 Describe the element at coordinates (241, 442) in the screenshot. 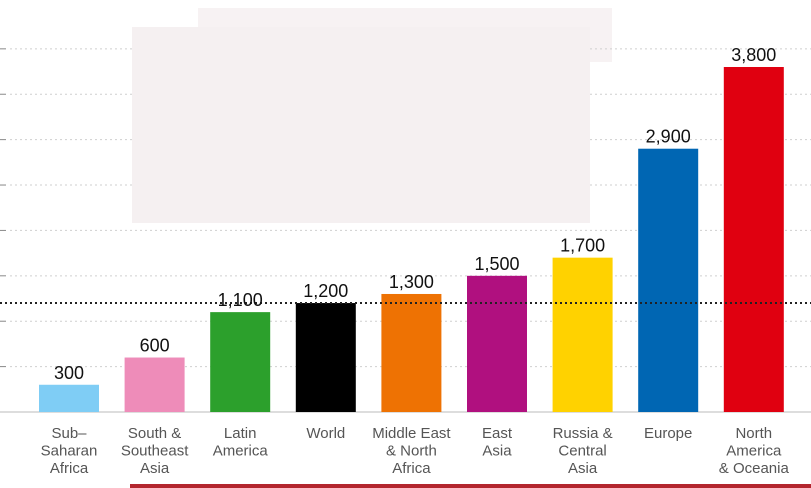

I see `category-label: Latin America` at that location.